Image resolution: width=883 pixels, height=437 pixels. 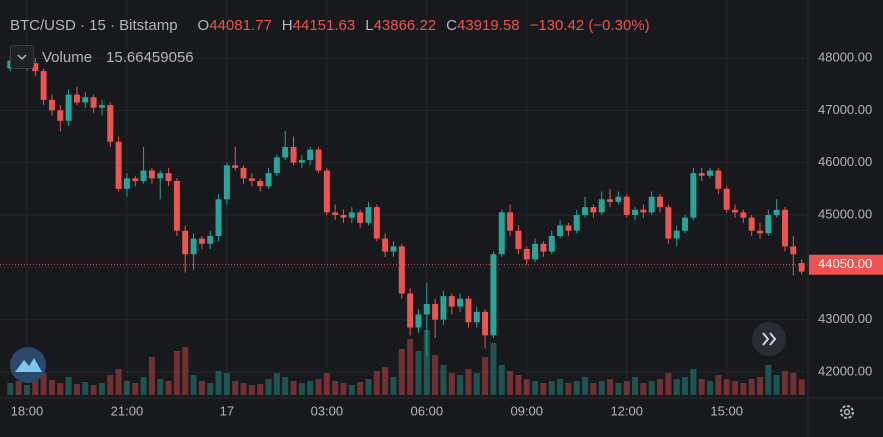 What do you see at coordinates (227, 410) in the screenshot?
I see `x-tick-label: 17` at bounding box center [227, 410].